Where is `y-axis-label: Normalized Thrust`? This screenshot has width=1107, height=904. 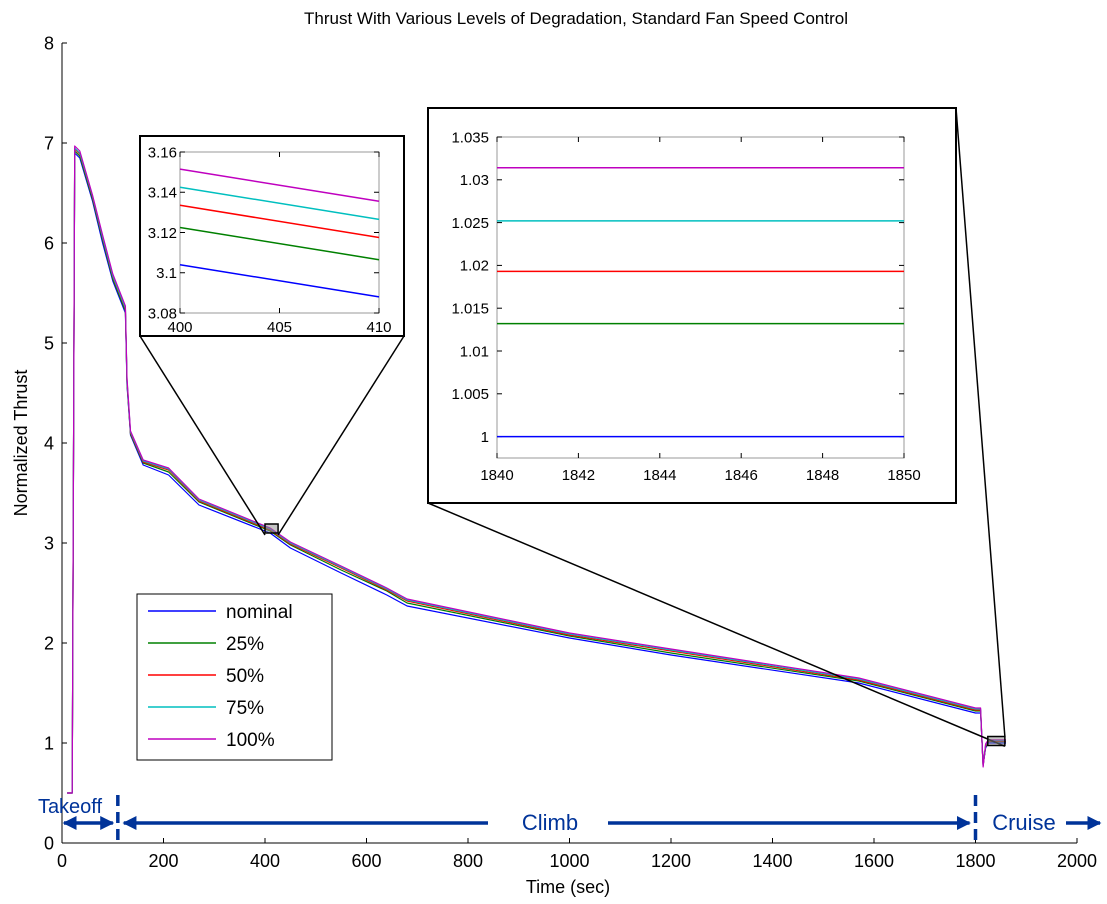
y-axis-label: Normalized Thrust is located at coordinates (21, 443).